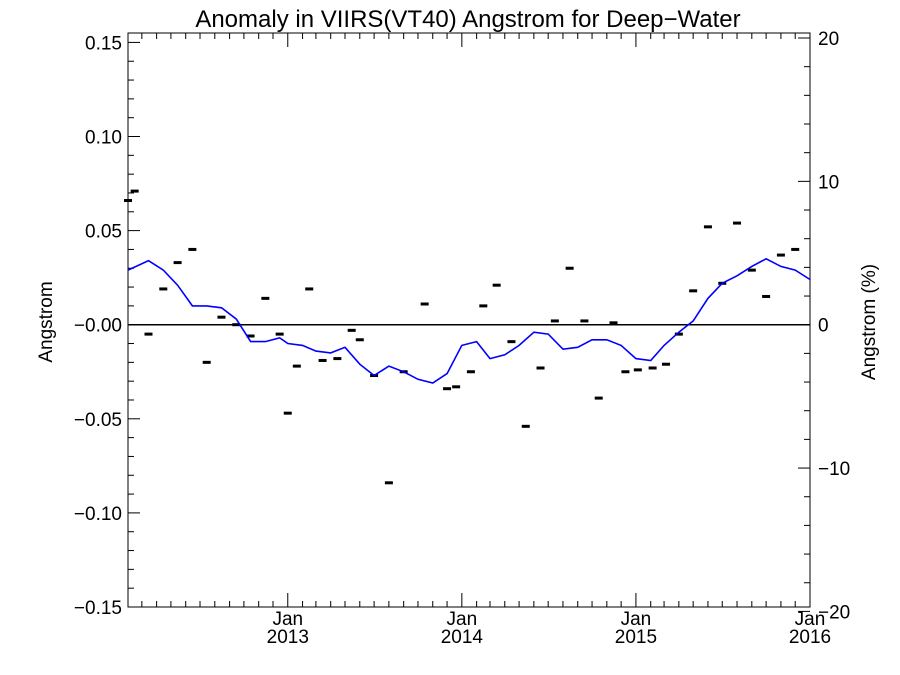  I want to click on x-tick-sublabel: 2014, so click(462, 637).